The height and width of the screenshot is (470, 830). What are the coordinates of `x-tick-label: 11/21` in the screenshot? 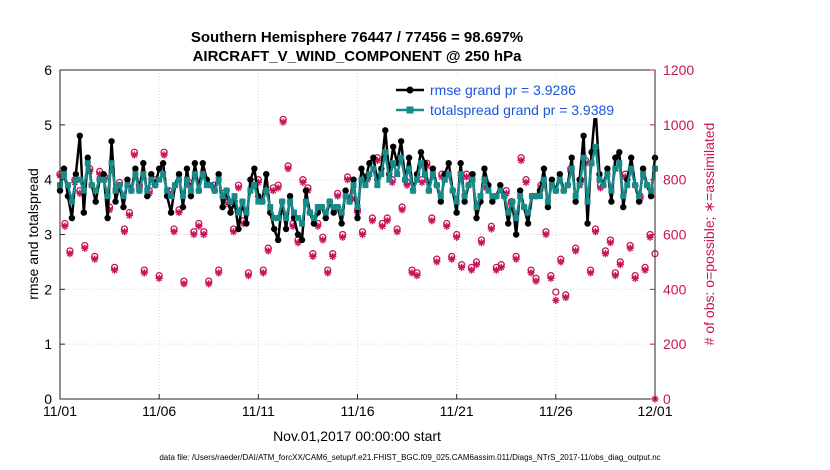 It's located at (457, 411).